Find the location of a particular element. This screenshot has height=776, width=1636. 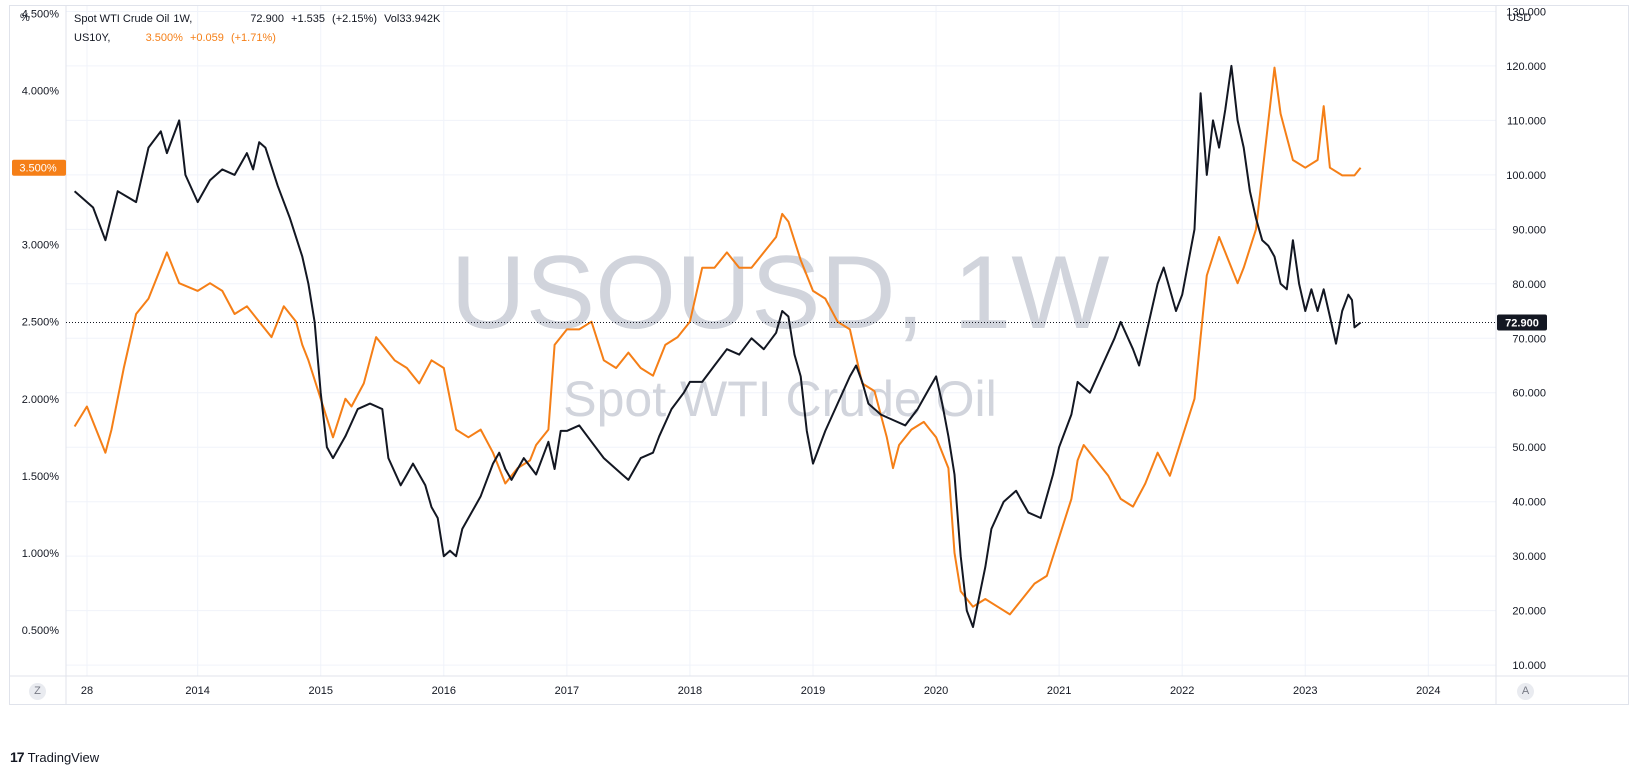

right-tick-label: 40.000 is located at coordinates (1529, 503).